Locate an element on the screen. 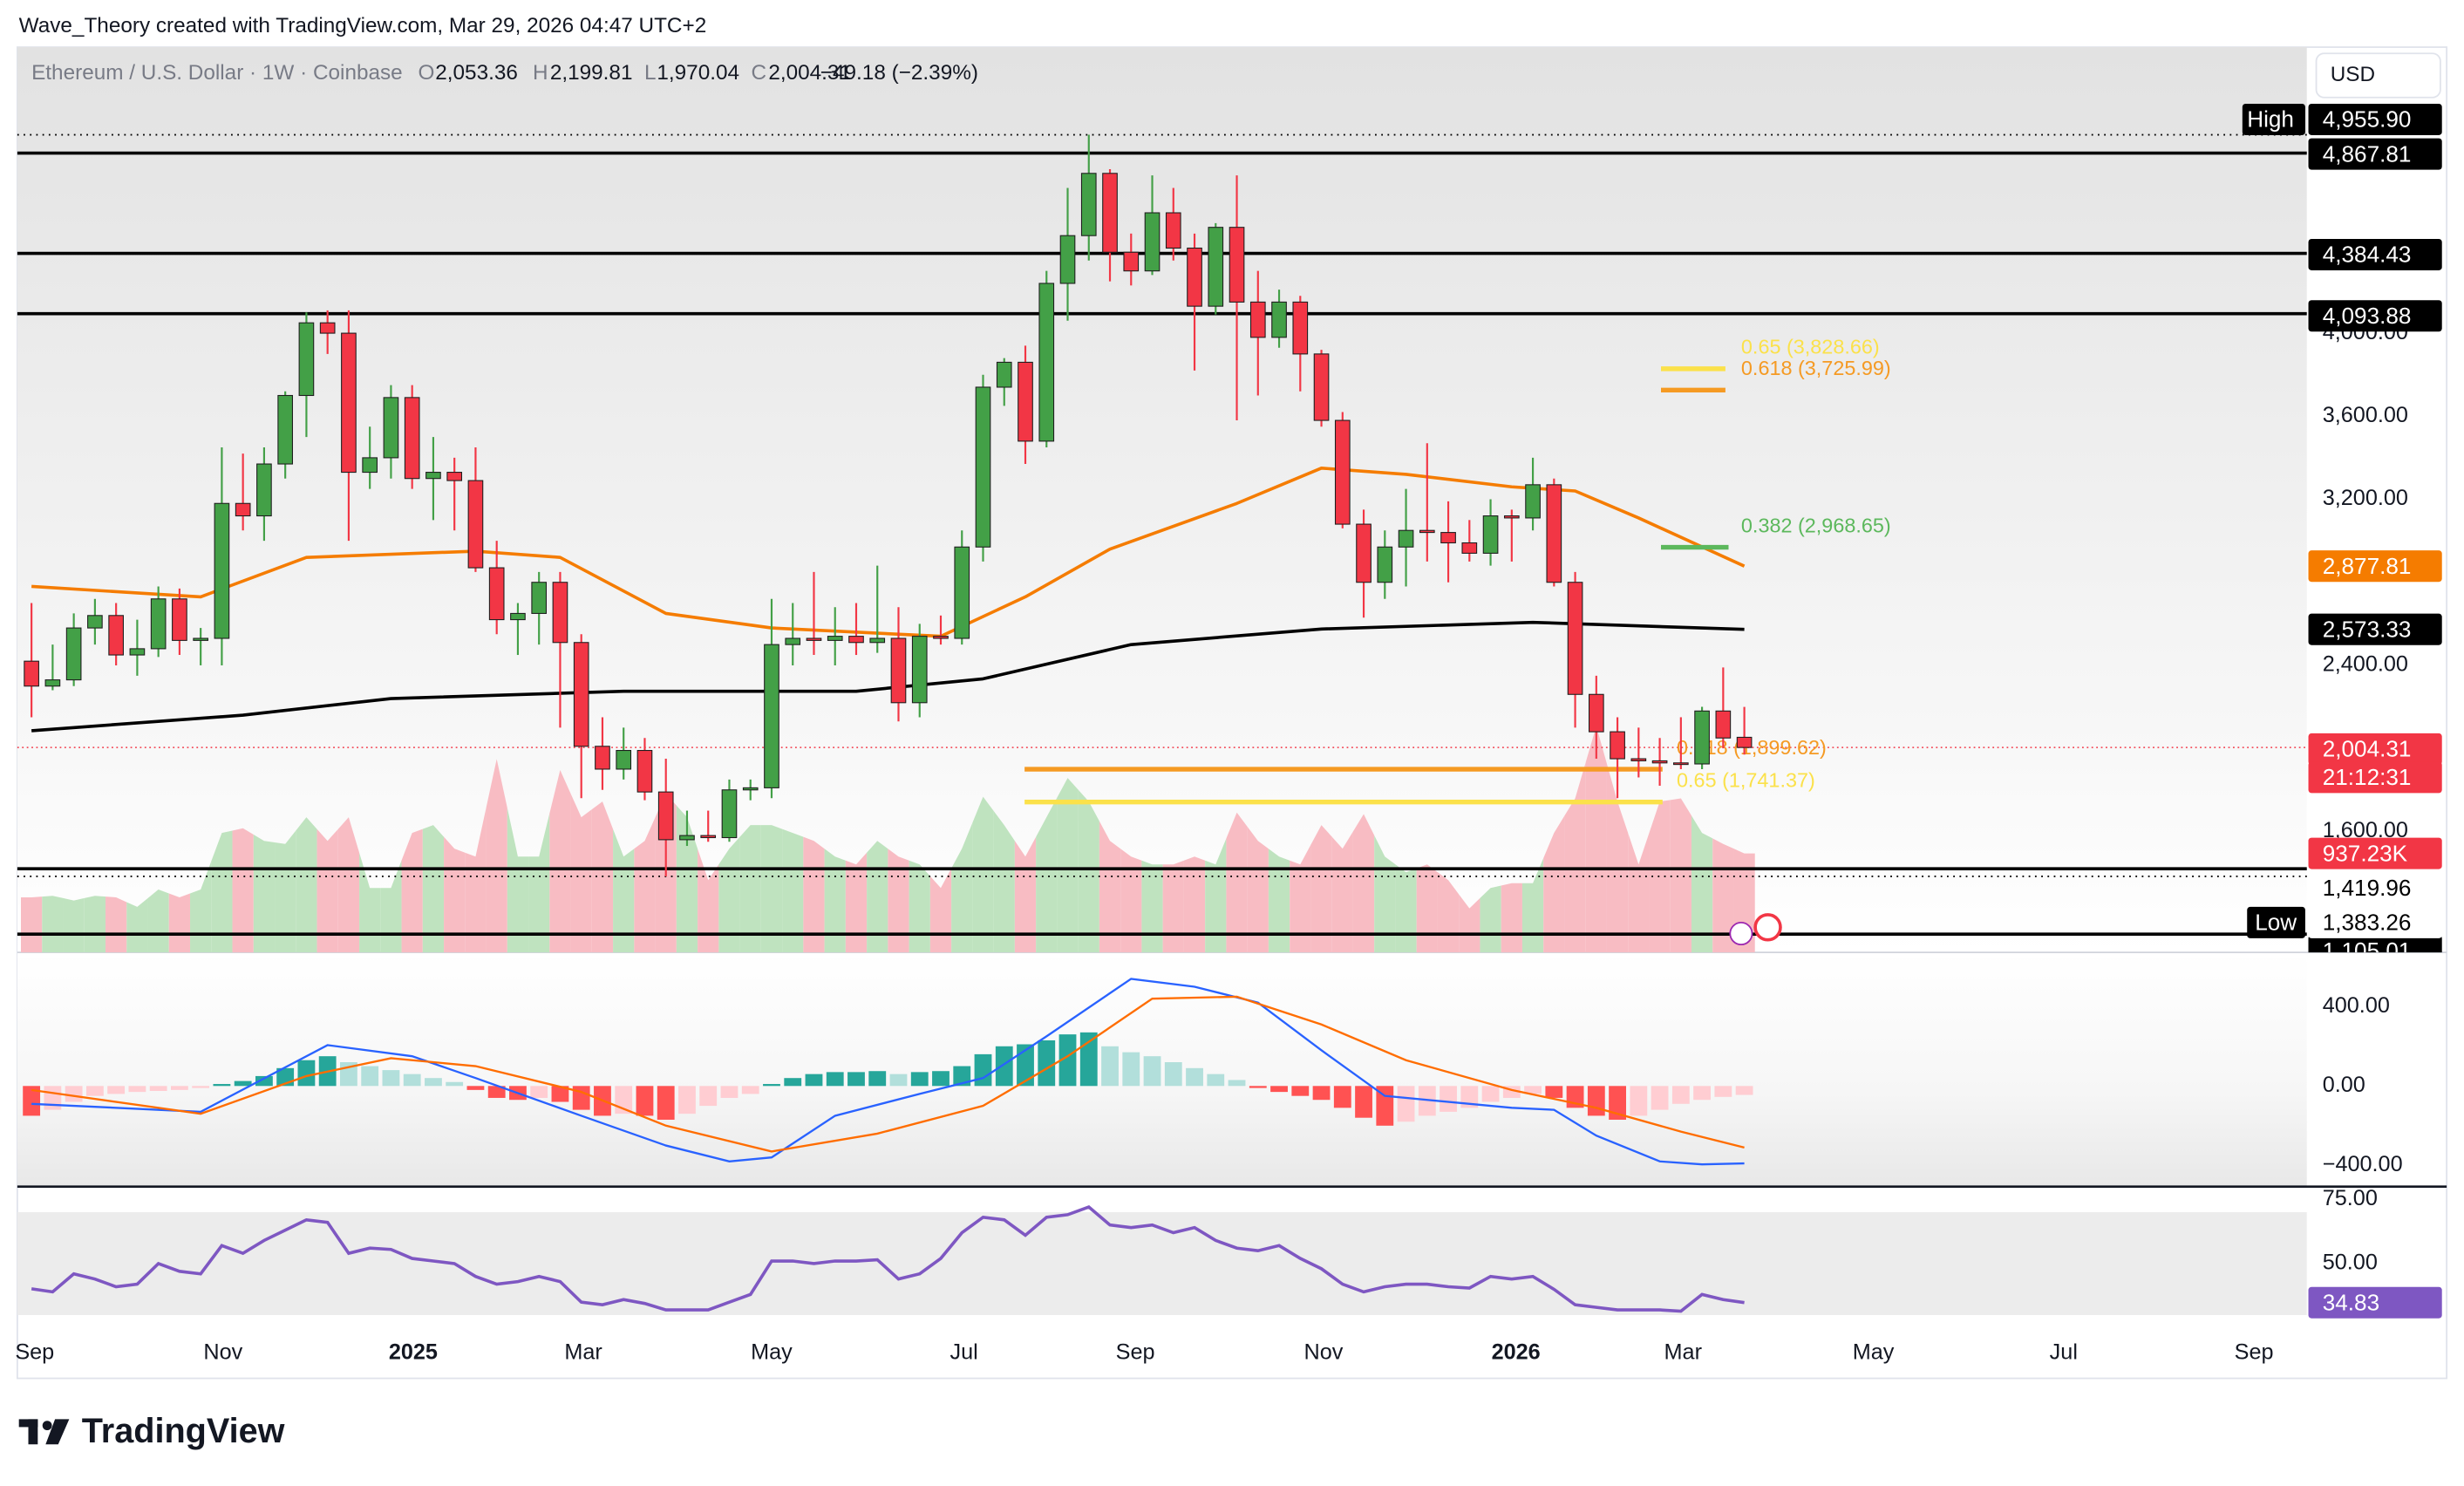  fib-label: 0.382 (2,968.65) is located at coordinates (1816, 525).